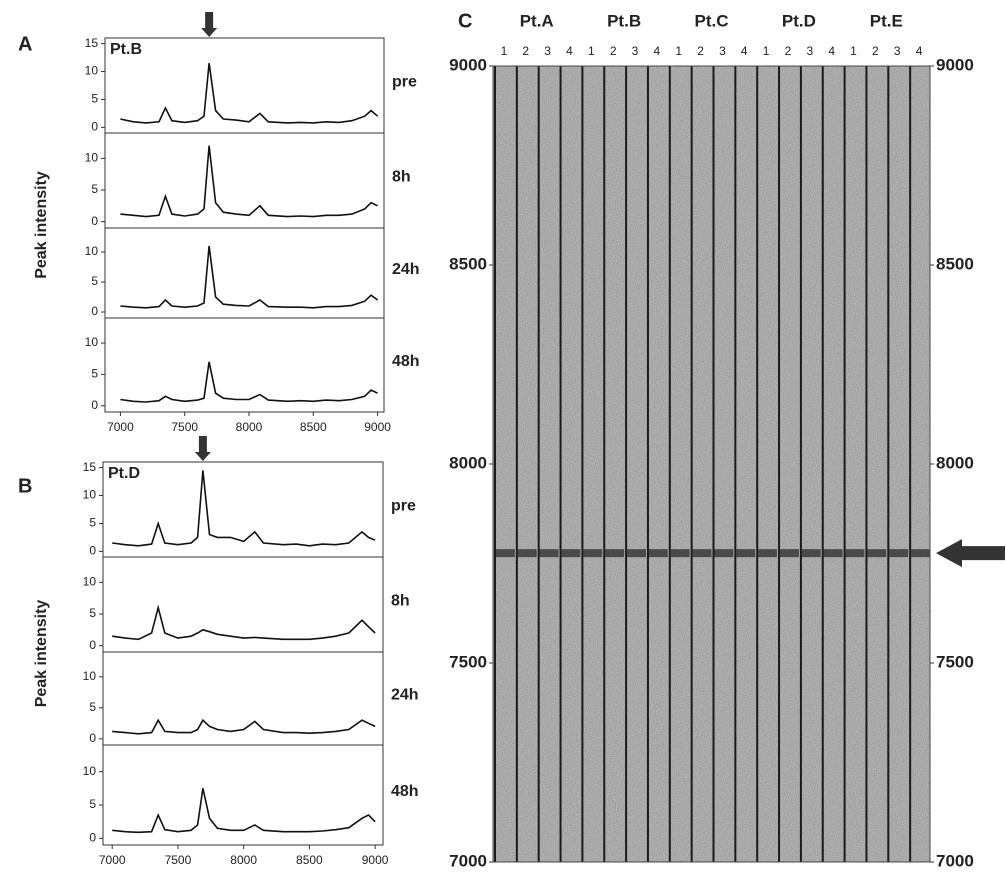 This screenshot has height=878, width=1006. I want to click on band-arrow, so click(970, 553).